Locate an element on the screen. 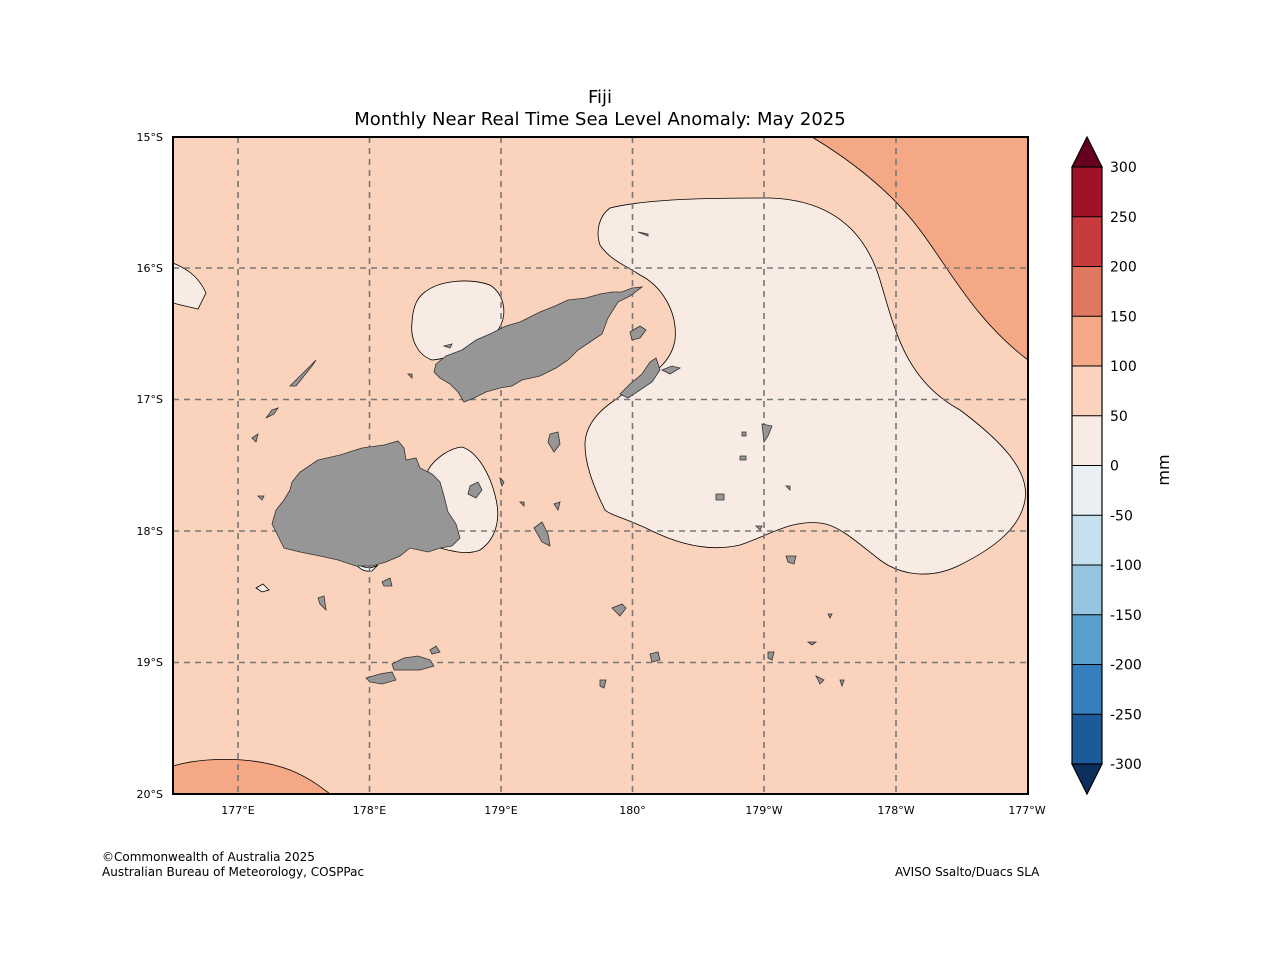 The height and width of the screenshot is (980, 1262). data-source-text: AVISO Ssalto/Duacs SLA is located at coordinates (967, 872).